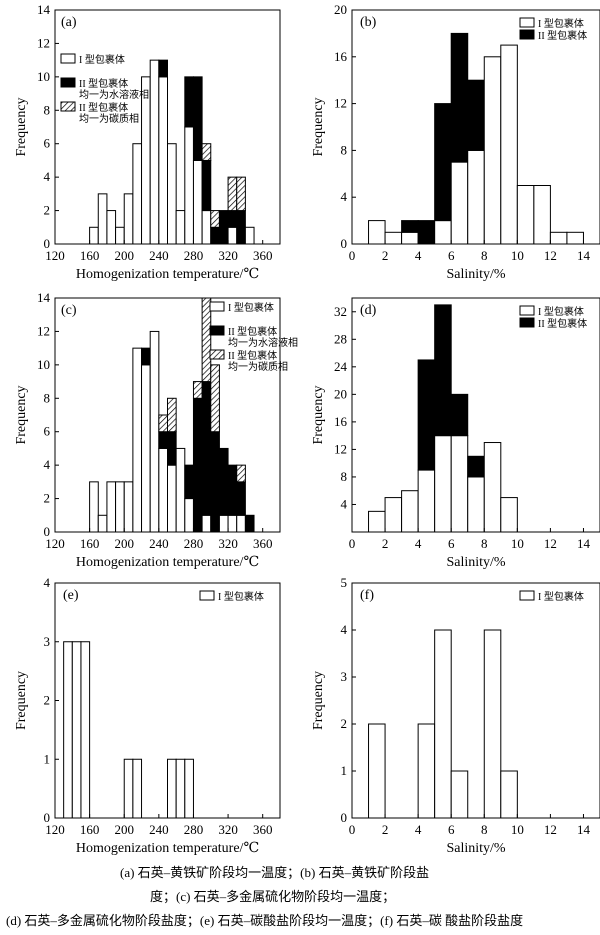  I want to click on x-tick-label: 160, so click(90, 255).